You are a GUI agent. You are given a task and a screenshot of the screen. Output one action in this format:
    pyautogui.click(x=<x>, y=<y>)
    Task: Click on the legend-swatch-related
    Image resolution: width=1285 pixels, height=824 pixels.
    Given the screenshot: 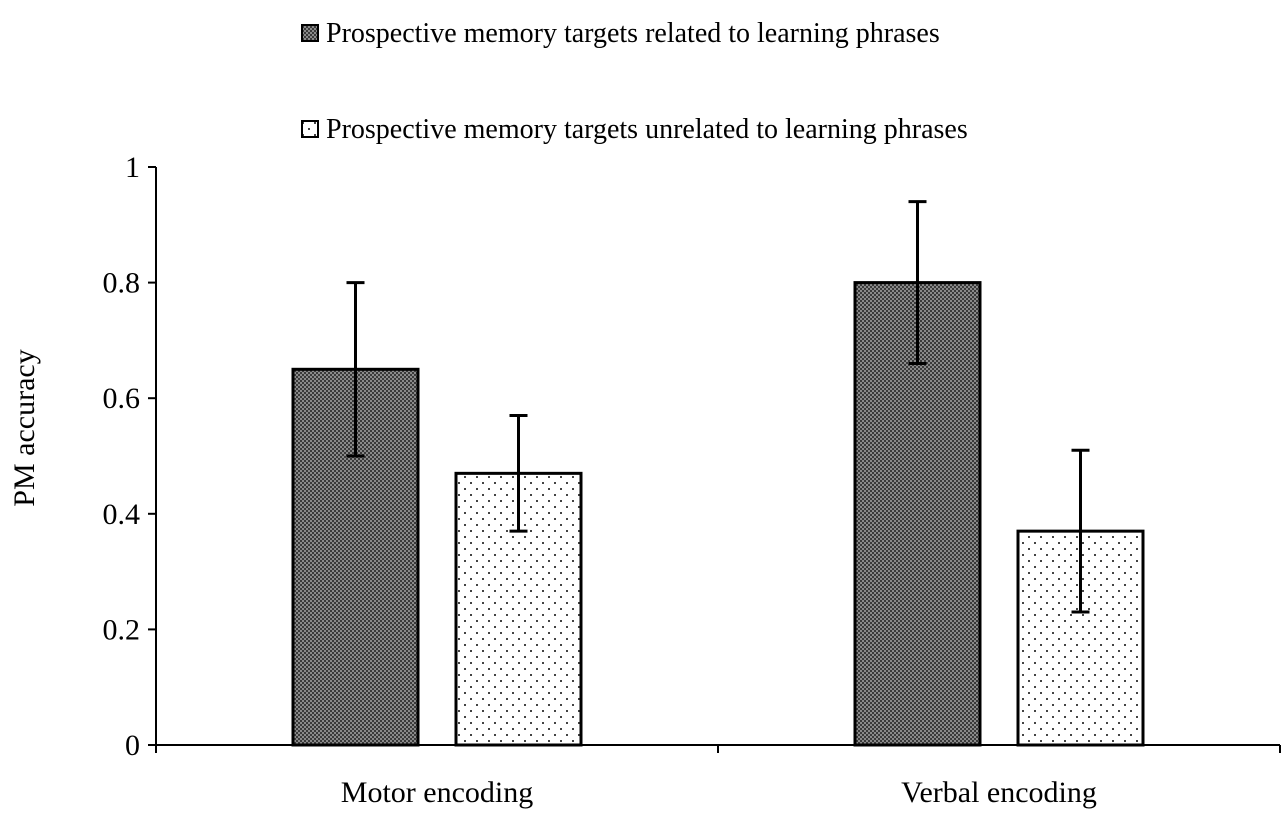 What is the action you would take?
    pyautogui.click(x=310, y=33)
    